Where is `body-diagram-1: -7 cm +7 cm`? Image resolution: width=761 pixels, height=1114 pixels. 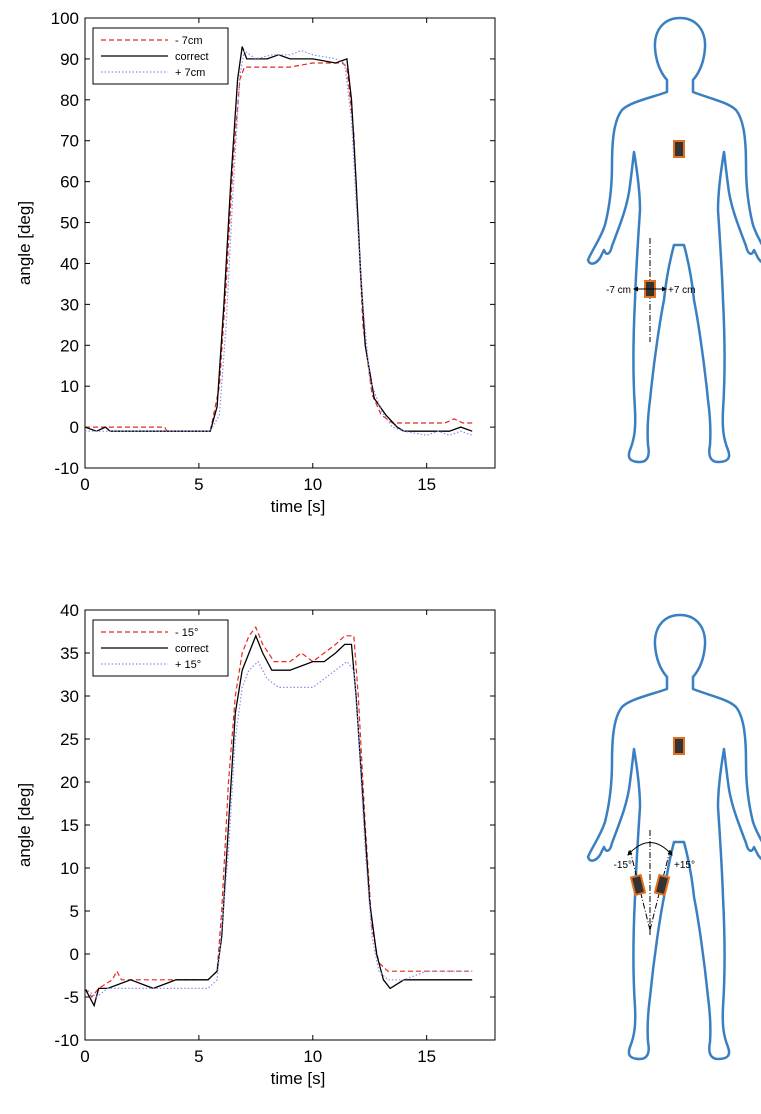
body-diagram-1: -7 cm +7 cm is located at coordinates (673, 240).